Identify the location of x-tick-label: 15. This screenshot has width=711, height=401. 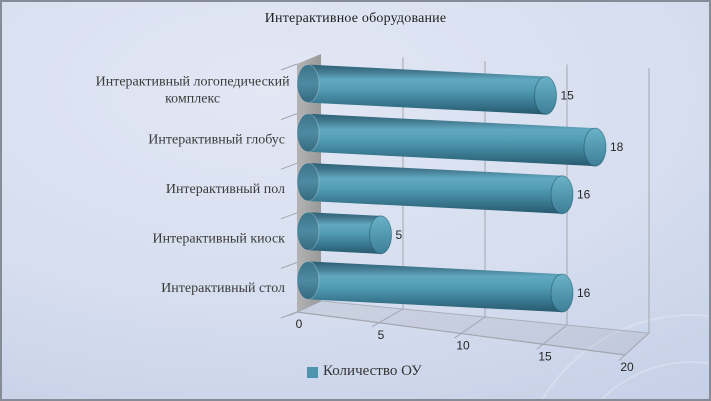
(545, 356).